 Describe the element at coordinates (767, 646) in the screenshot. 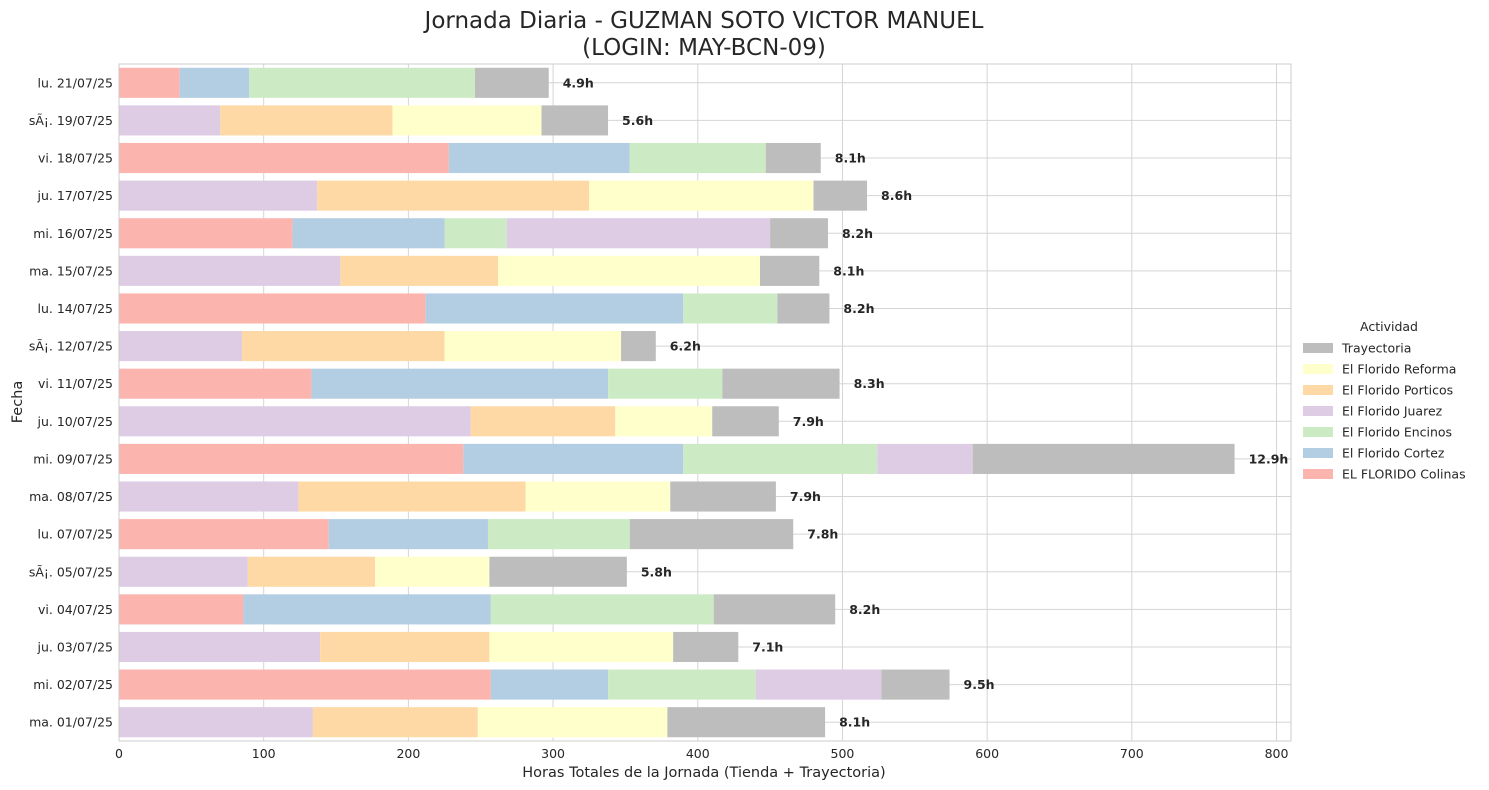

I see `bar-total-label: 7.1h` at that location.